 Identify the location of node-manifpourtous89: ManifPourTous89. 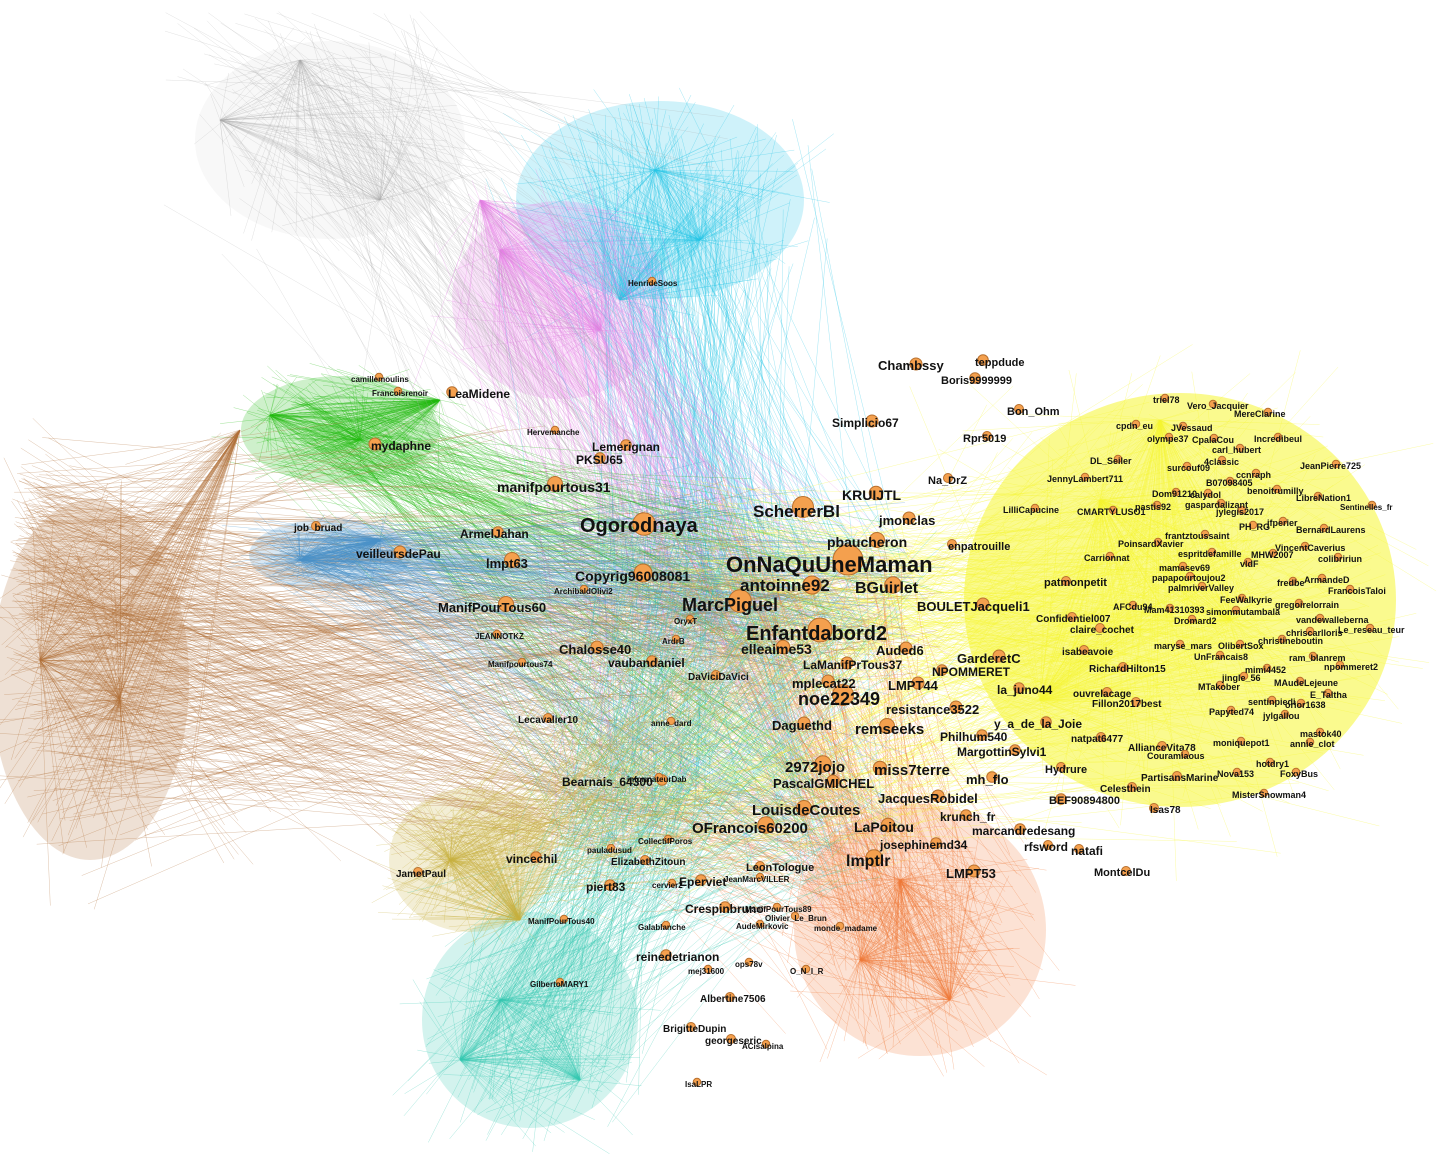
(778, 908).